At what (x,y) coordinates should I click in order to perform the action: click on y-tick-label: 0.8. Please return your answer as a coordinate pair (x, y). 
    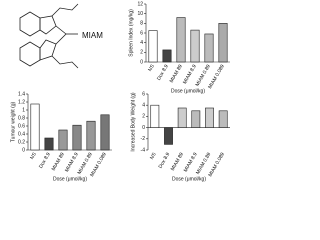
    Looking at the image, I should click on (21, 118).